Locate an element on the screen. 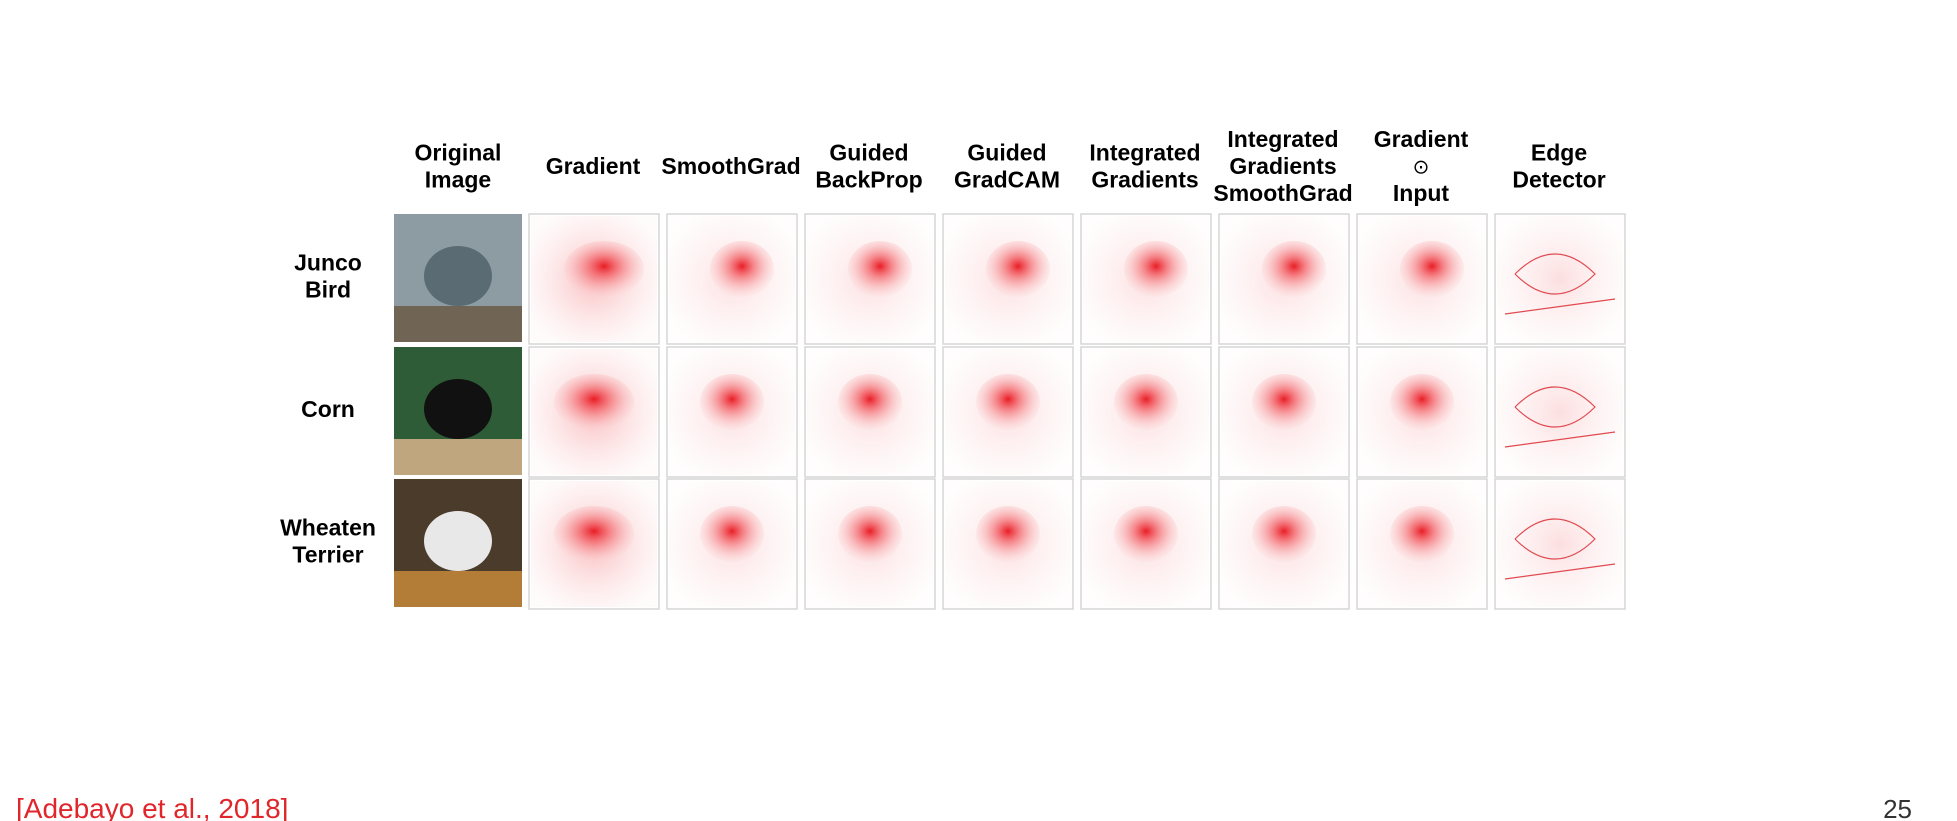 This screenshot has width=1957, height=821. column-header: GradCAM is located at coordinates (1007, 180).